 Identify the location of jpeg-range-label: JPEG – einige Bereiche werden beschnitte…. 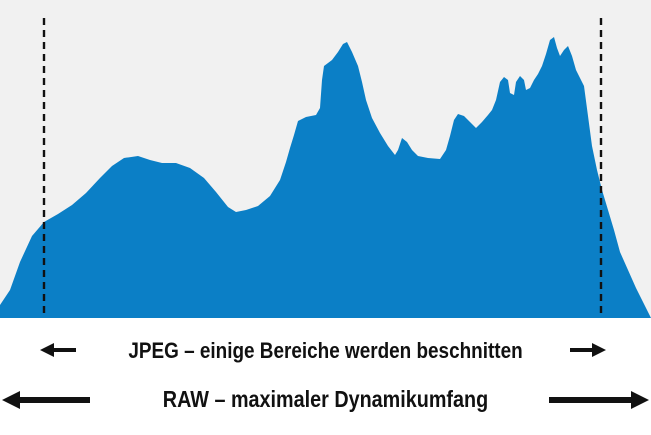
(325, 350).